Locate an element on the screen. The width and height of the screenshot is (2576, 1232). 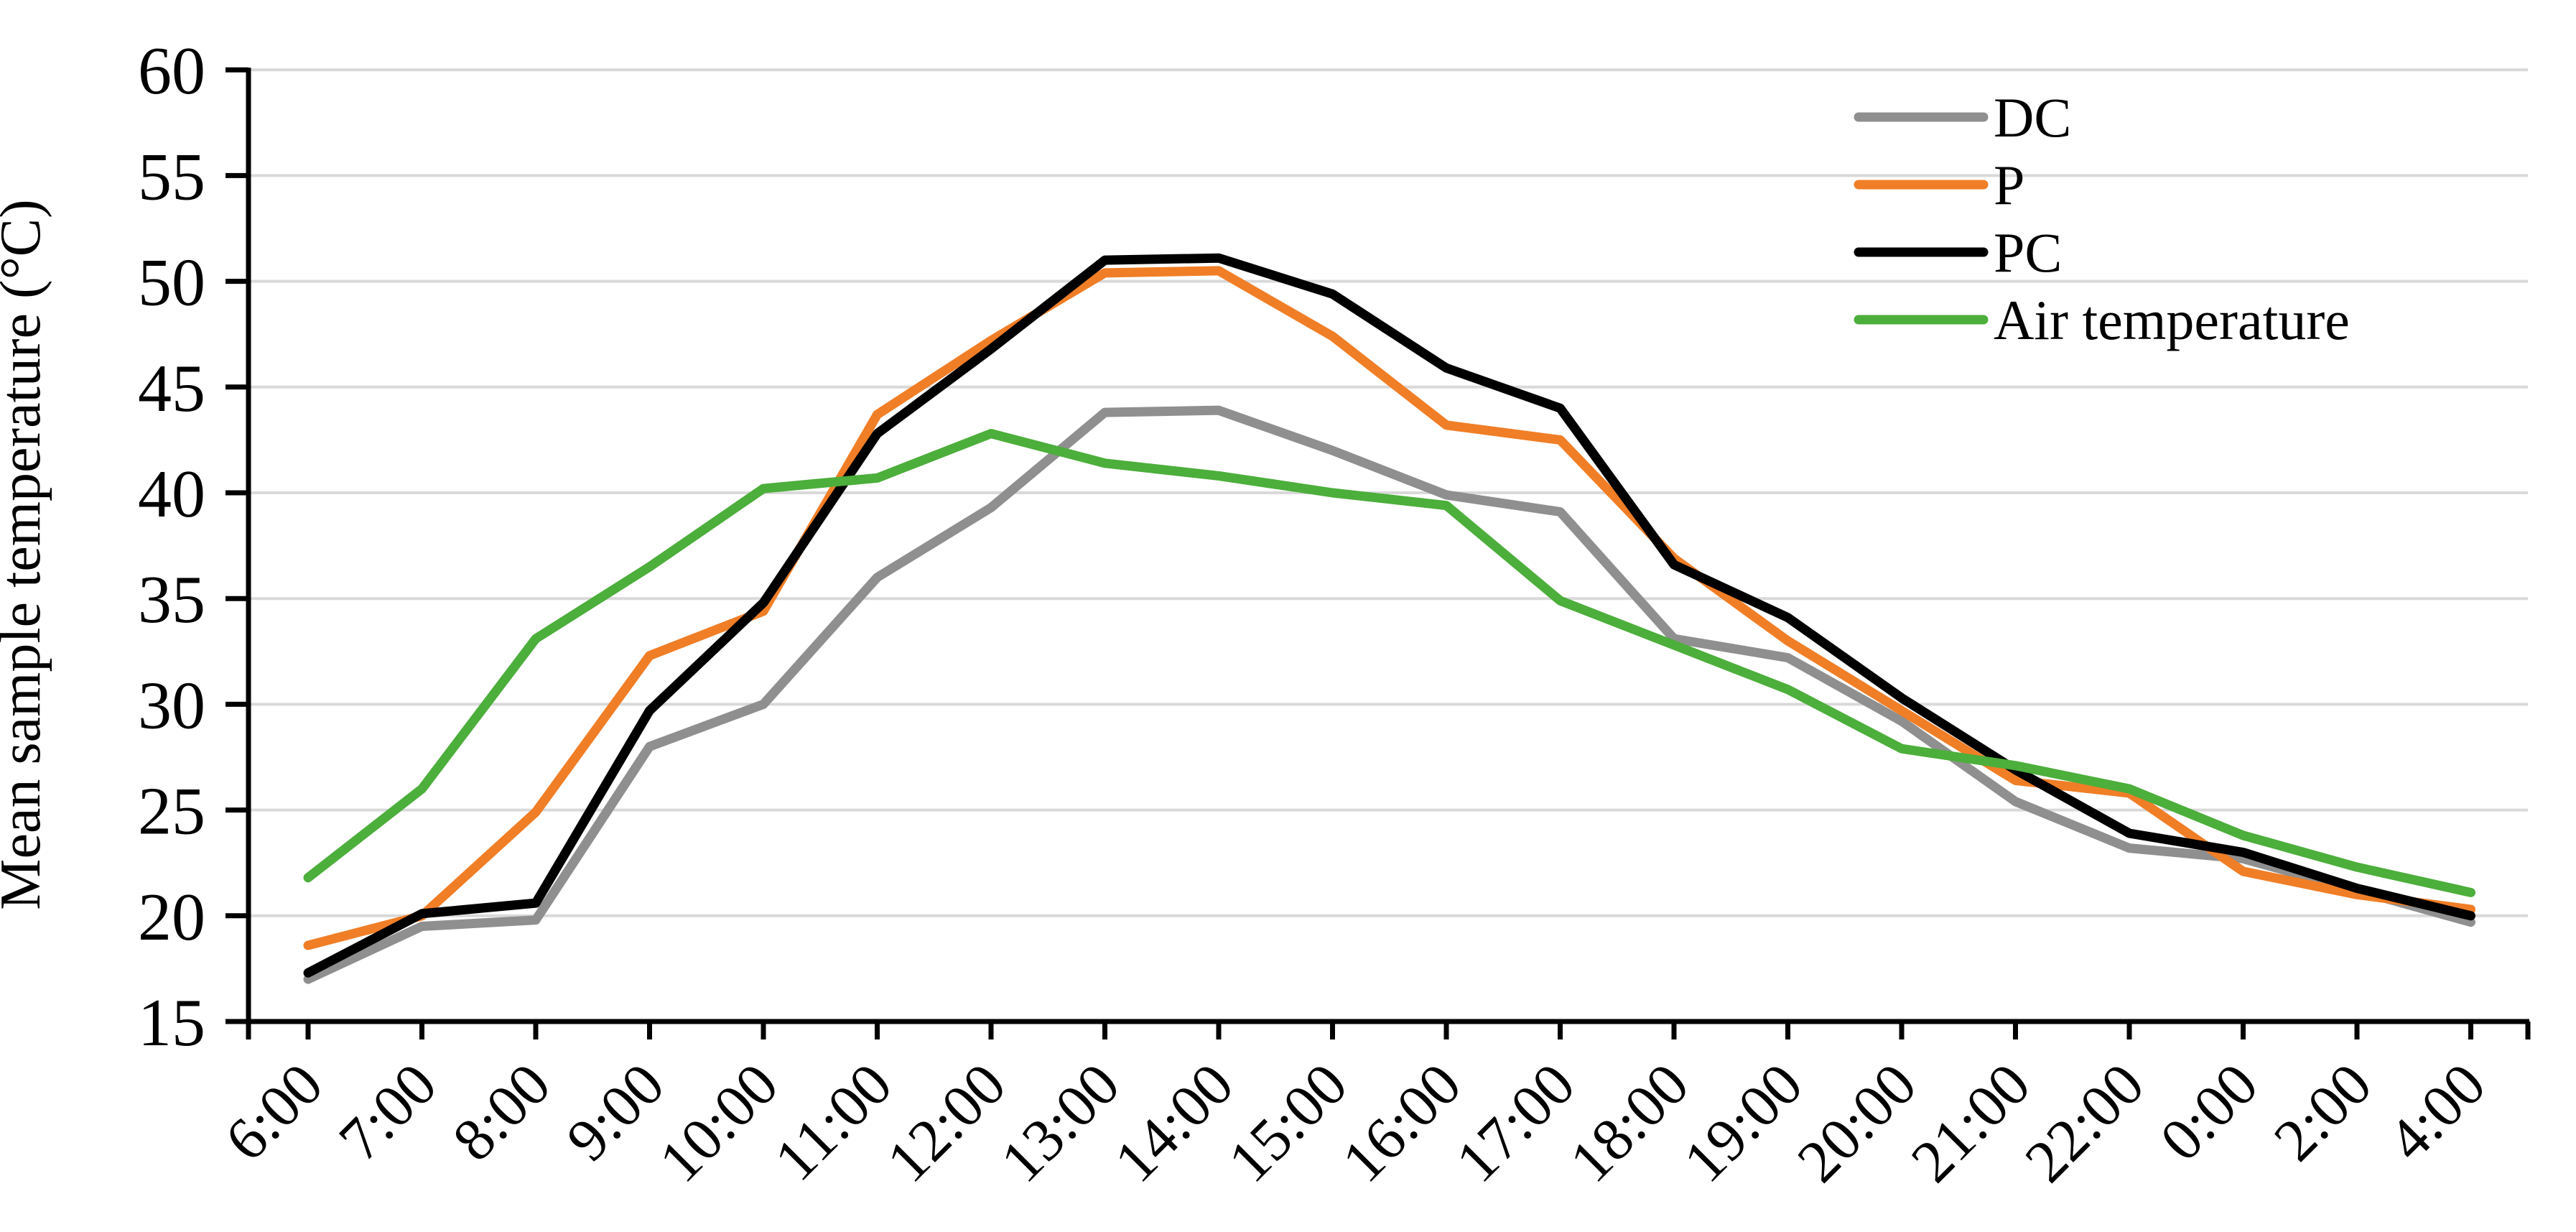
y-tick-label-35: 35 is located at coordinates (171, 599).